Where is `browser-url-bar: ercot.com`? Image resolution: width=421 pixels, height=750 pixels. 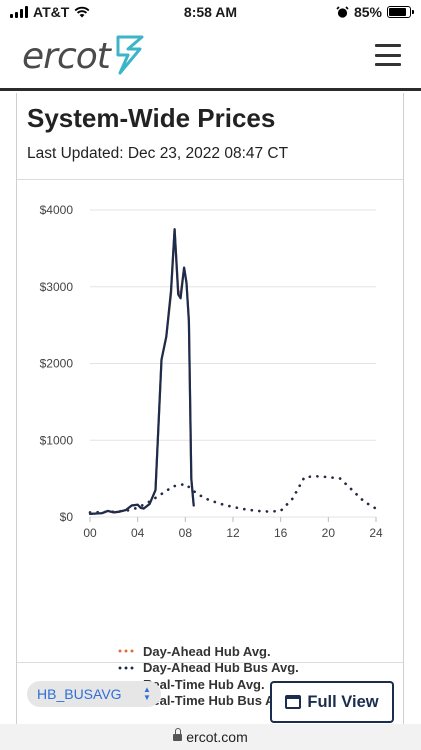 browser-url-bar: ercot.com is located at coordinates (210, 737).